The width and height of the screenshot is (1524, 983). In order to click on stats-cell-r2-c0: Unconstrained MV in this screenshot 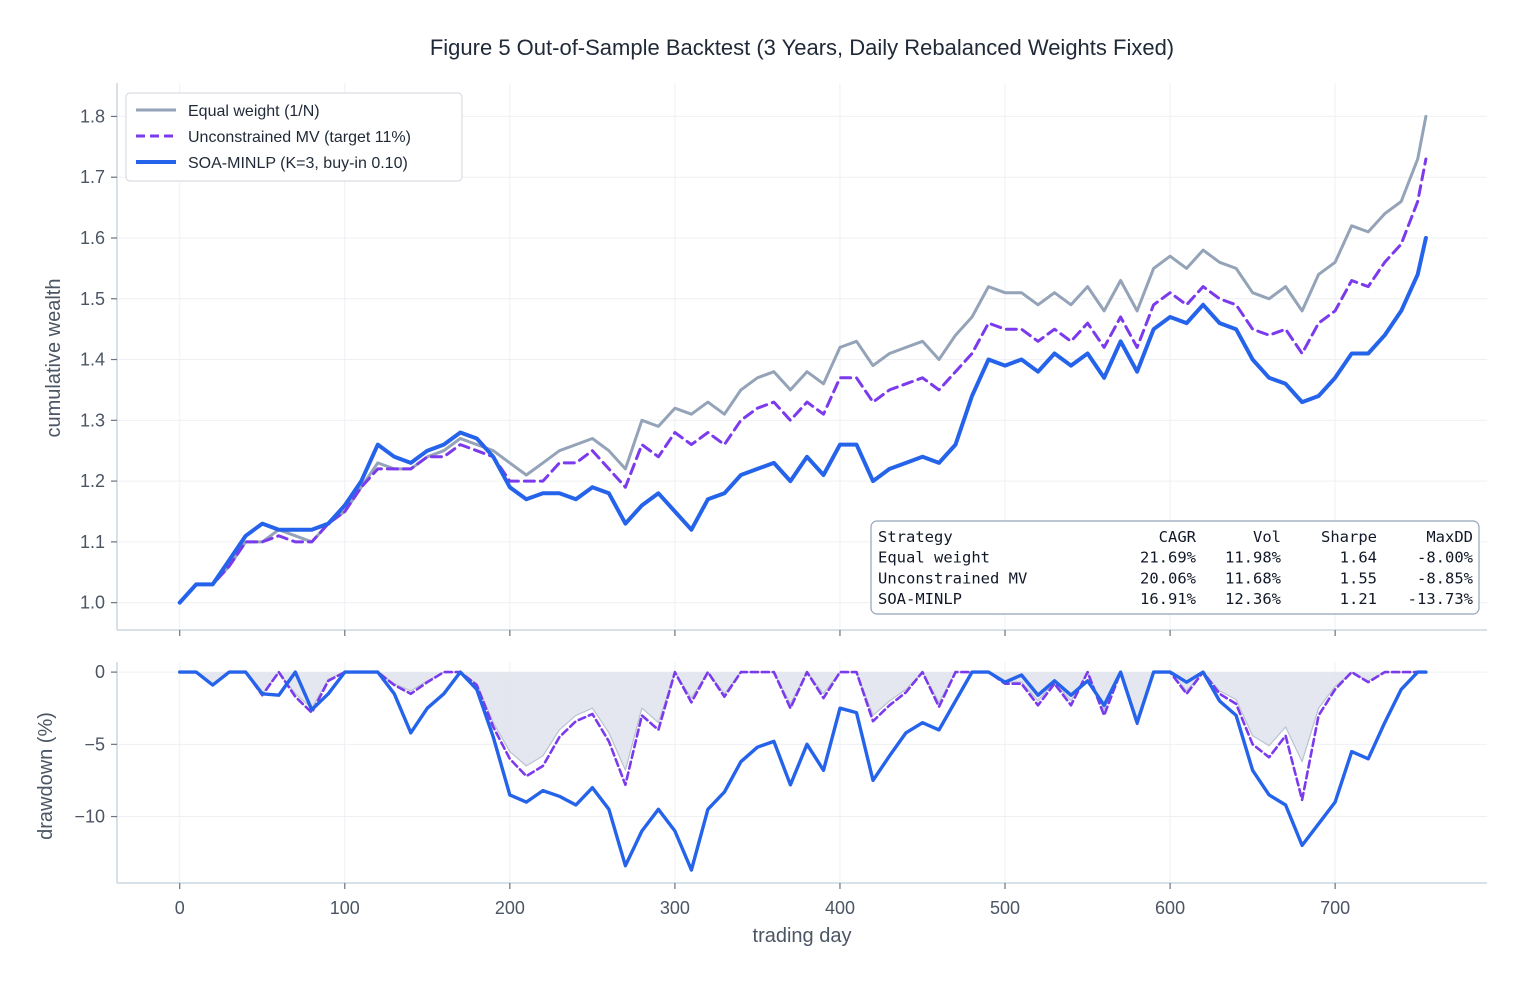, I will do `click(952, 578)`.